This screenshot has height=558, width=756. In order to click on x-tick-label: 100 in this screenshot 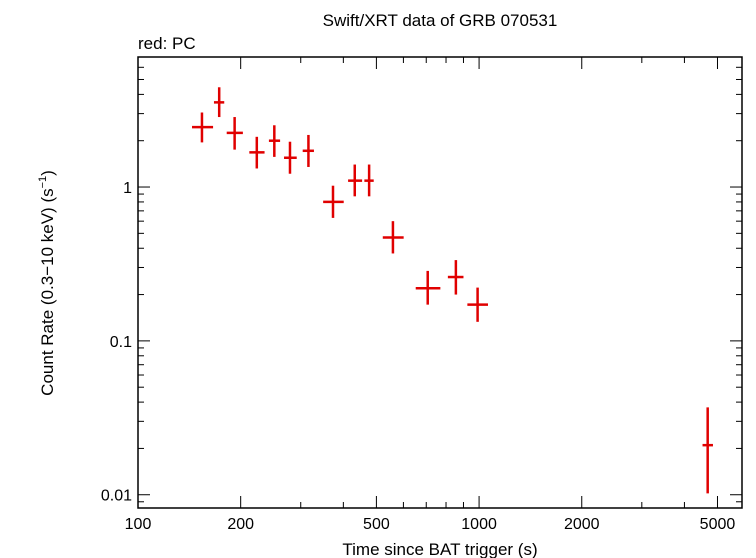, I will do `click(138, 524)`.